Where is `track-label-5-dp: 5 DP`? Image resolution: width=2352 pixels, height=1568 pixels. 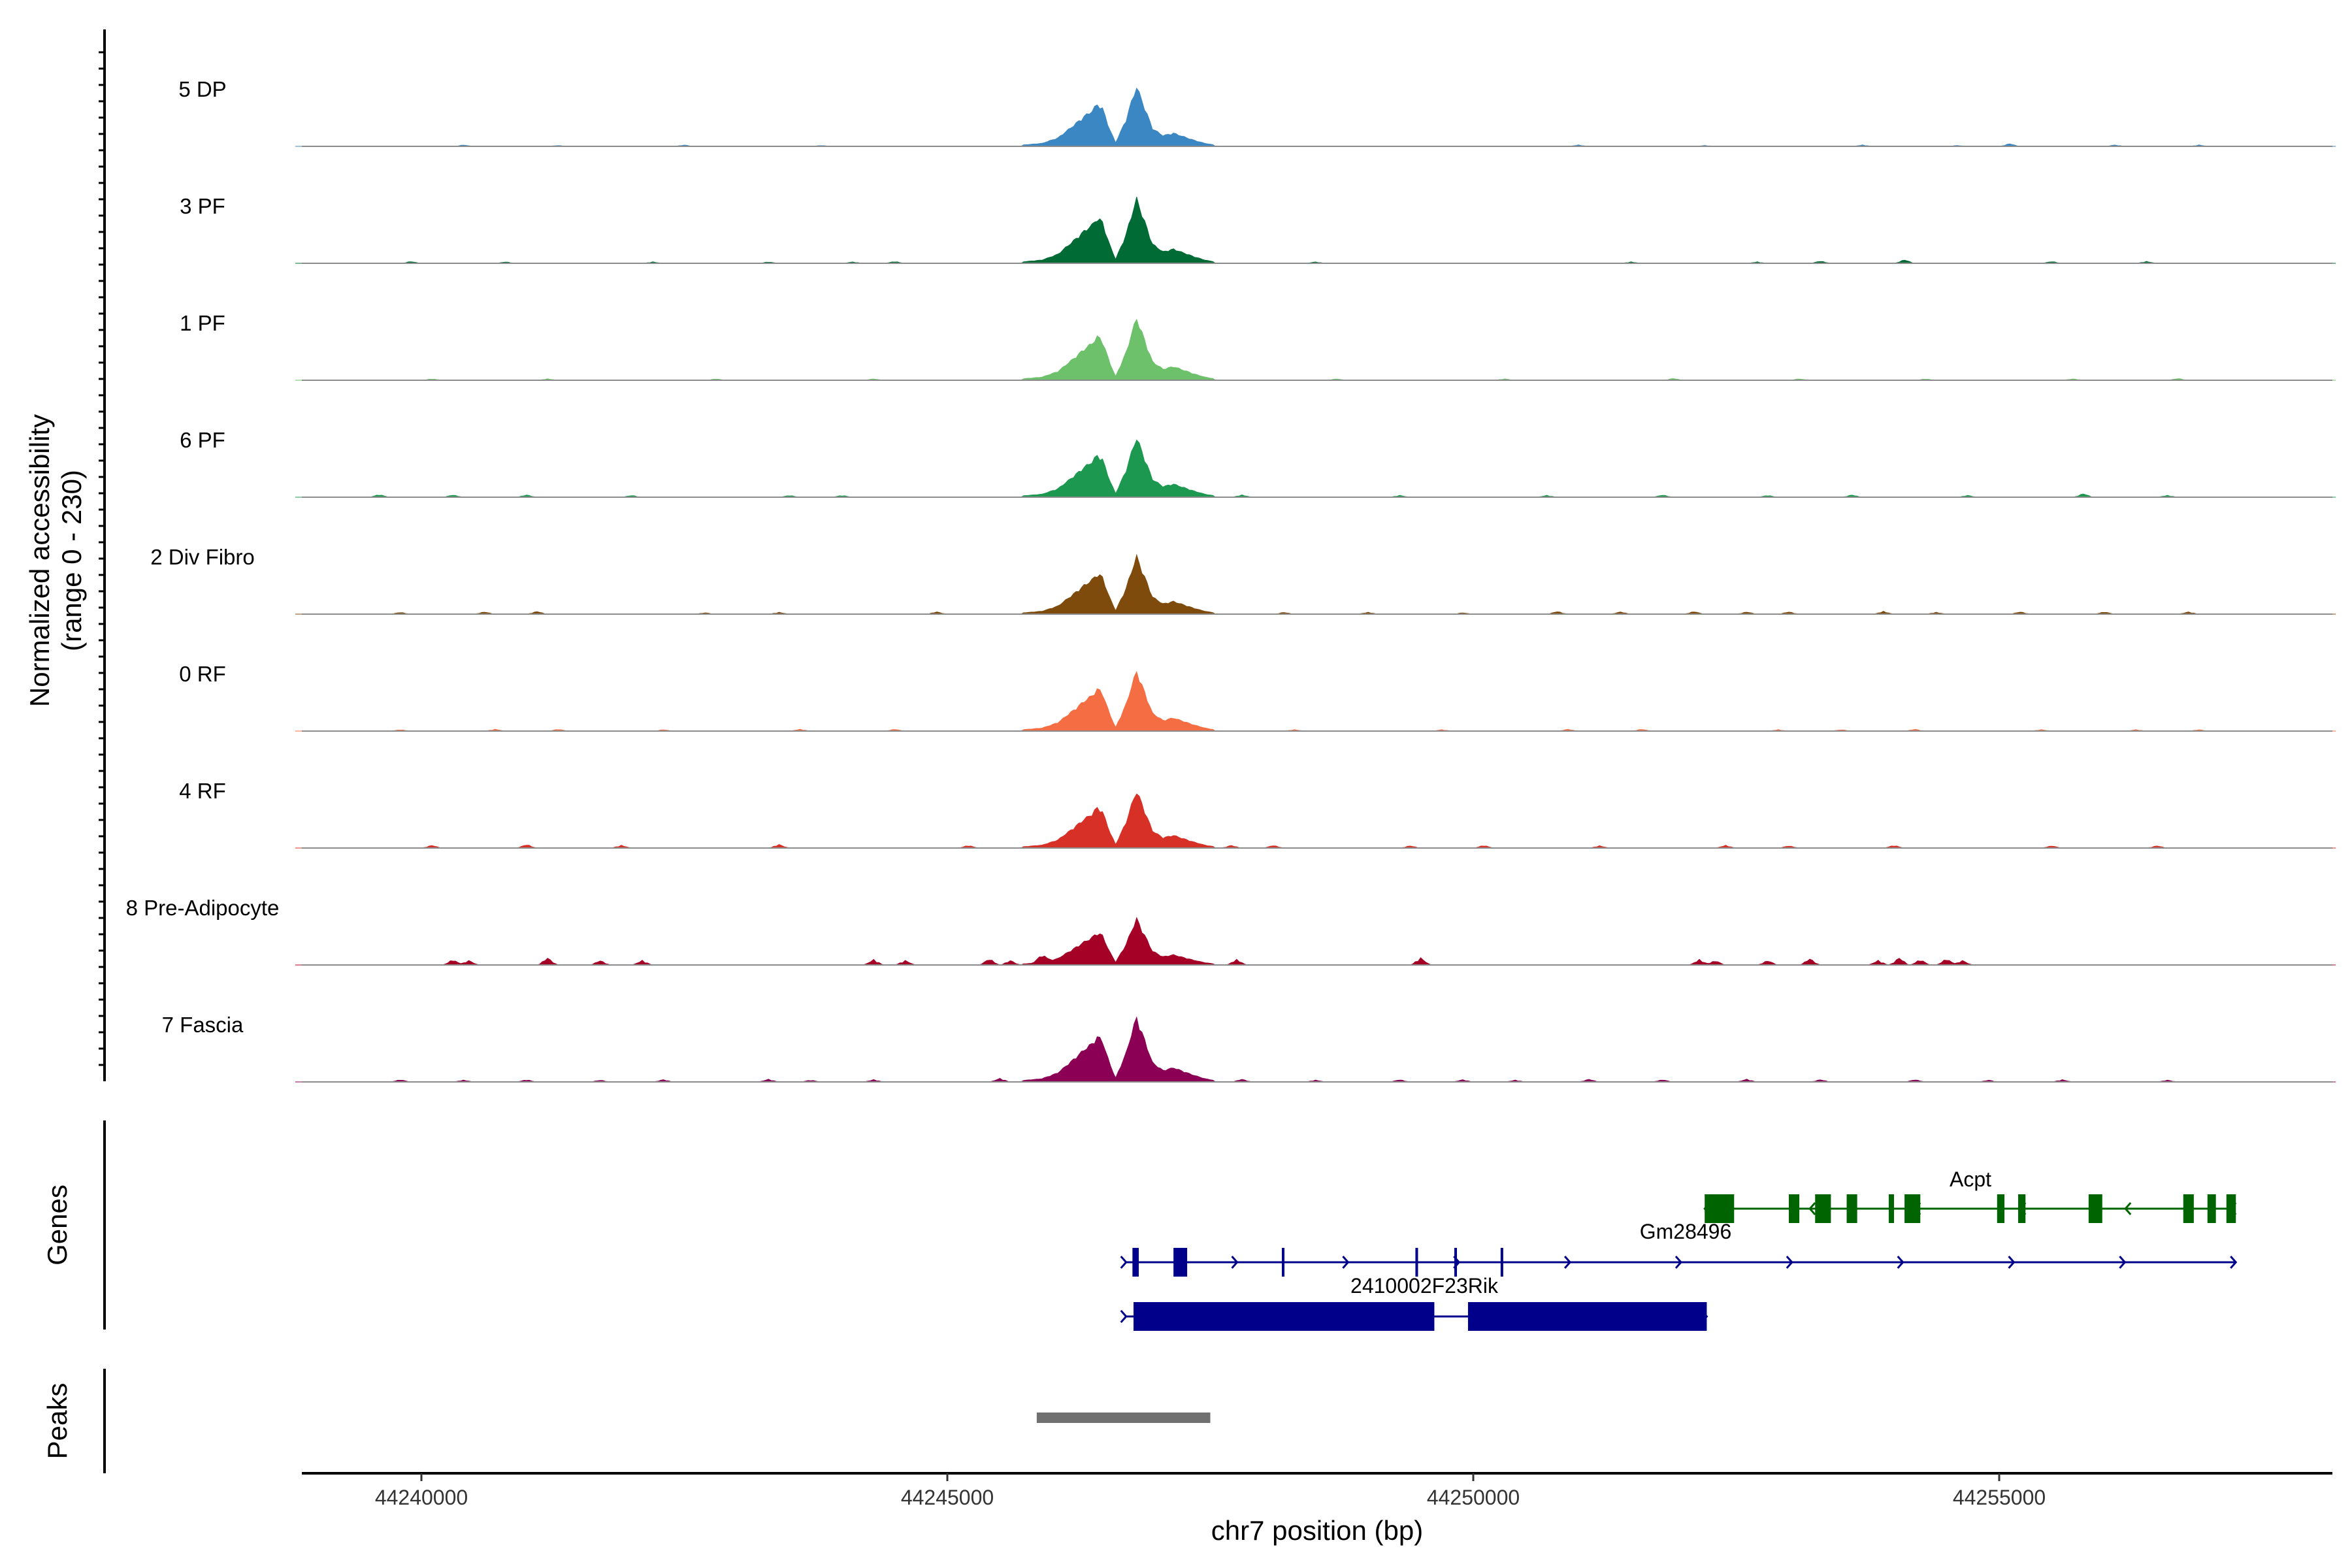 track-label-5-dp: 5 DP is located at coordinates (202, 89).